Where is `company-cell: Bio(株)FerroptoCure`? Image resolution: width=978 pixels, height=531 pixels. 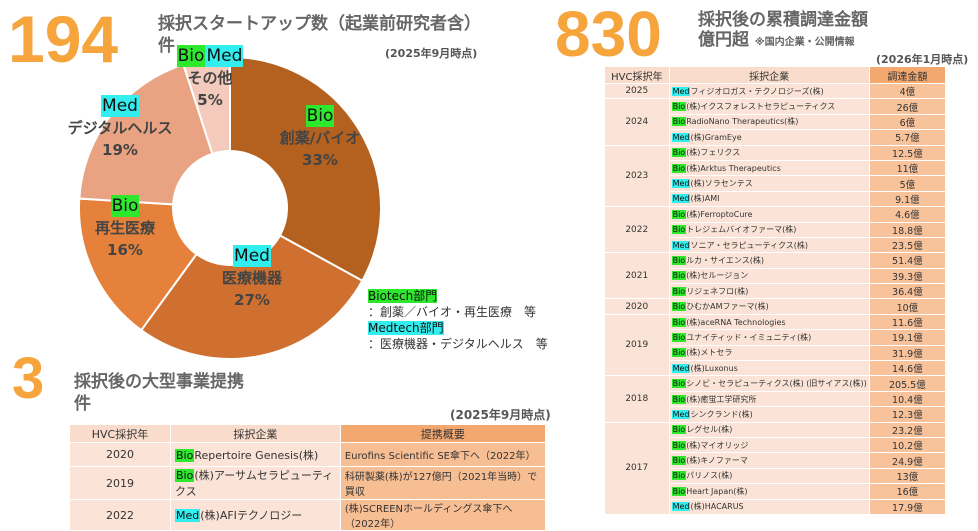
company-cell: Bio(株)FerroptoCure is located at coordinates (769, 214).